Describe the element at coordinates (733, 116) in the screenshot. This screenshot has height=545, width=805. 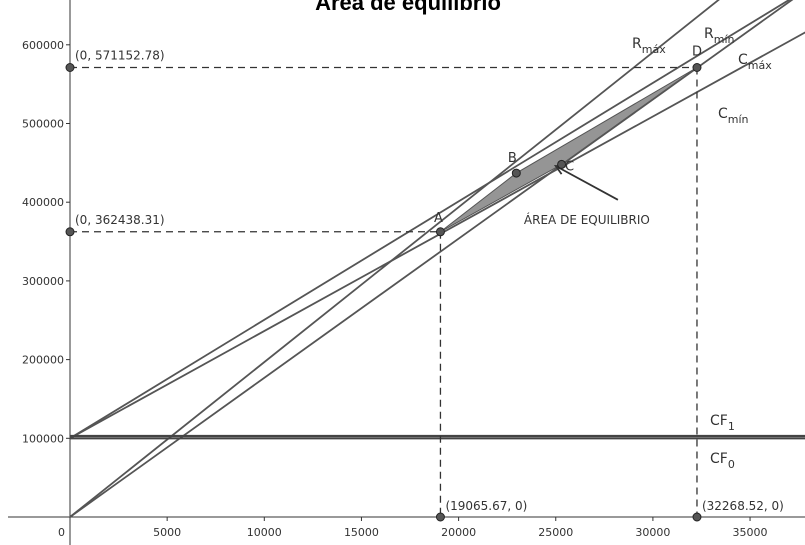
I see `series-label-c-3: Cmín` at that location.